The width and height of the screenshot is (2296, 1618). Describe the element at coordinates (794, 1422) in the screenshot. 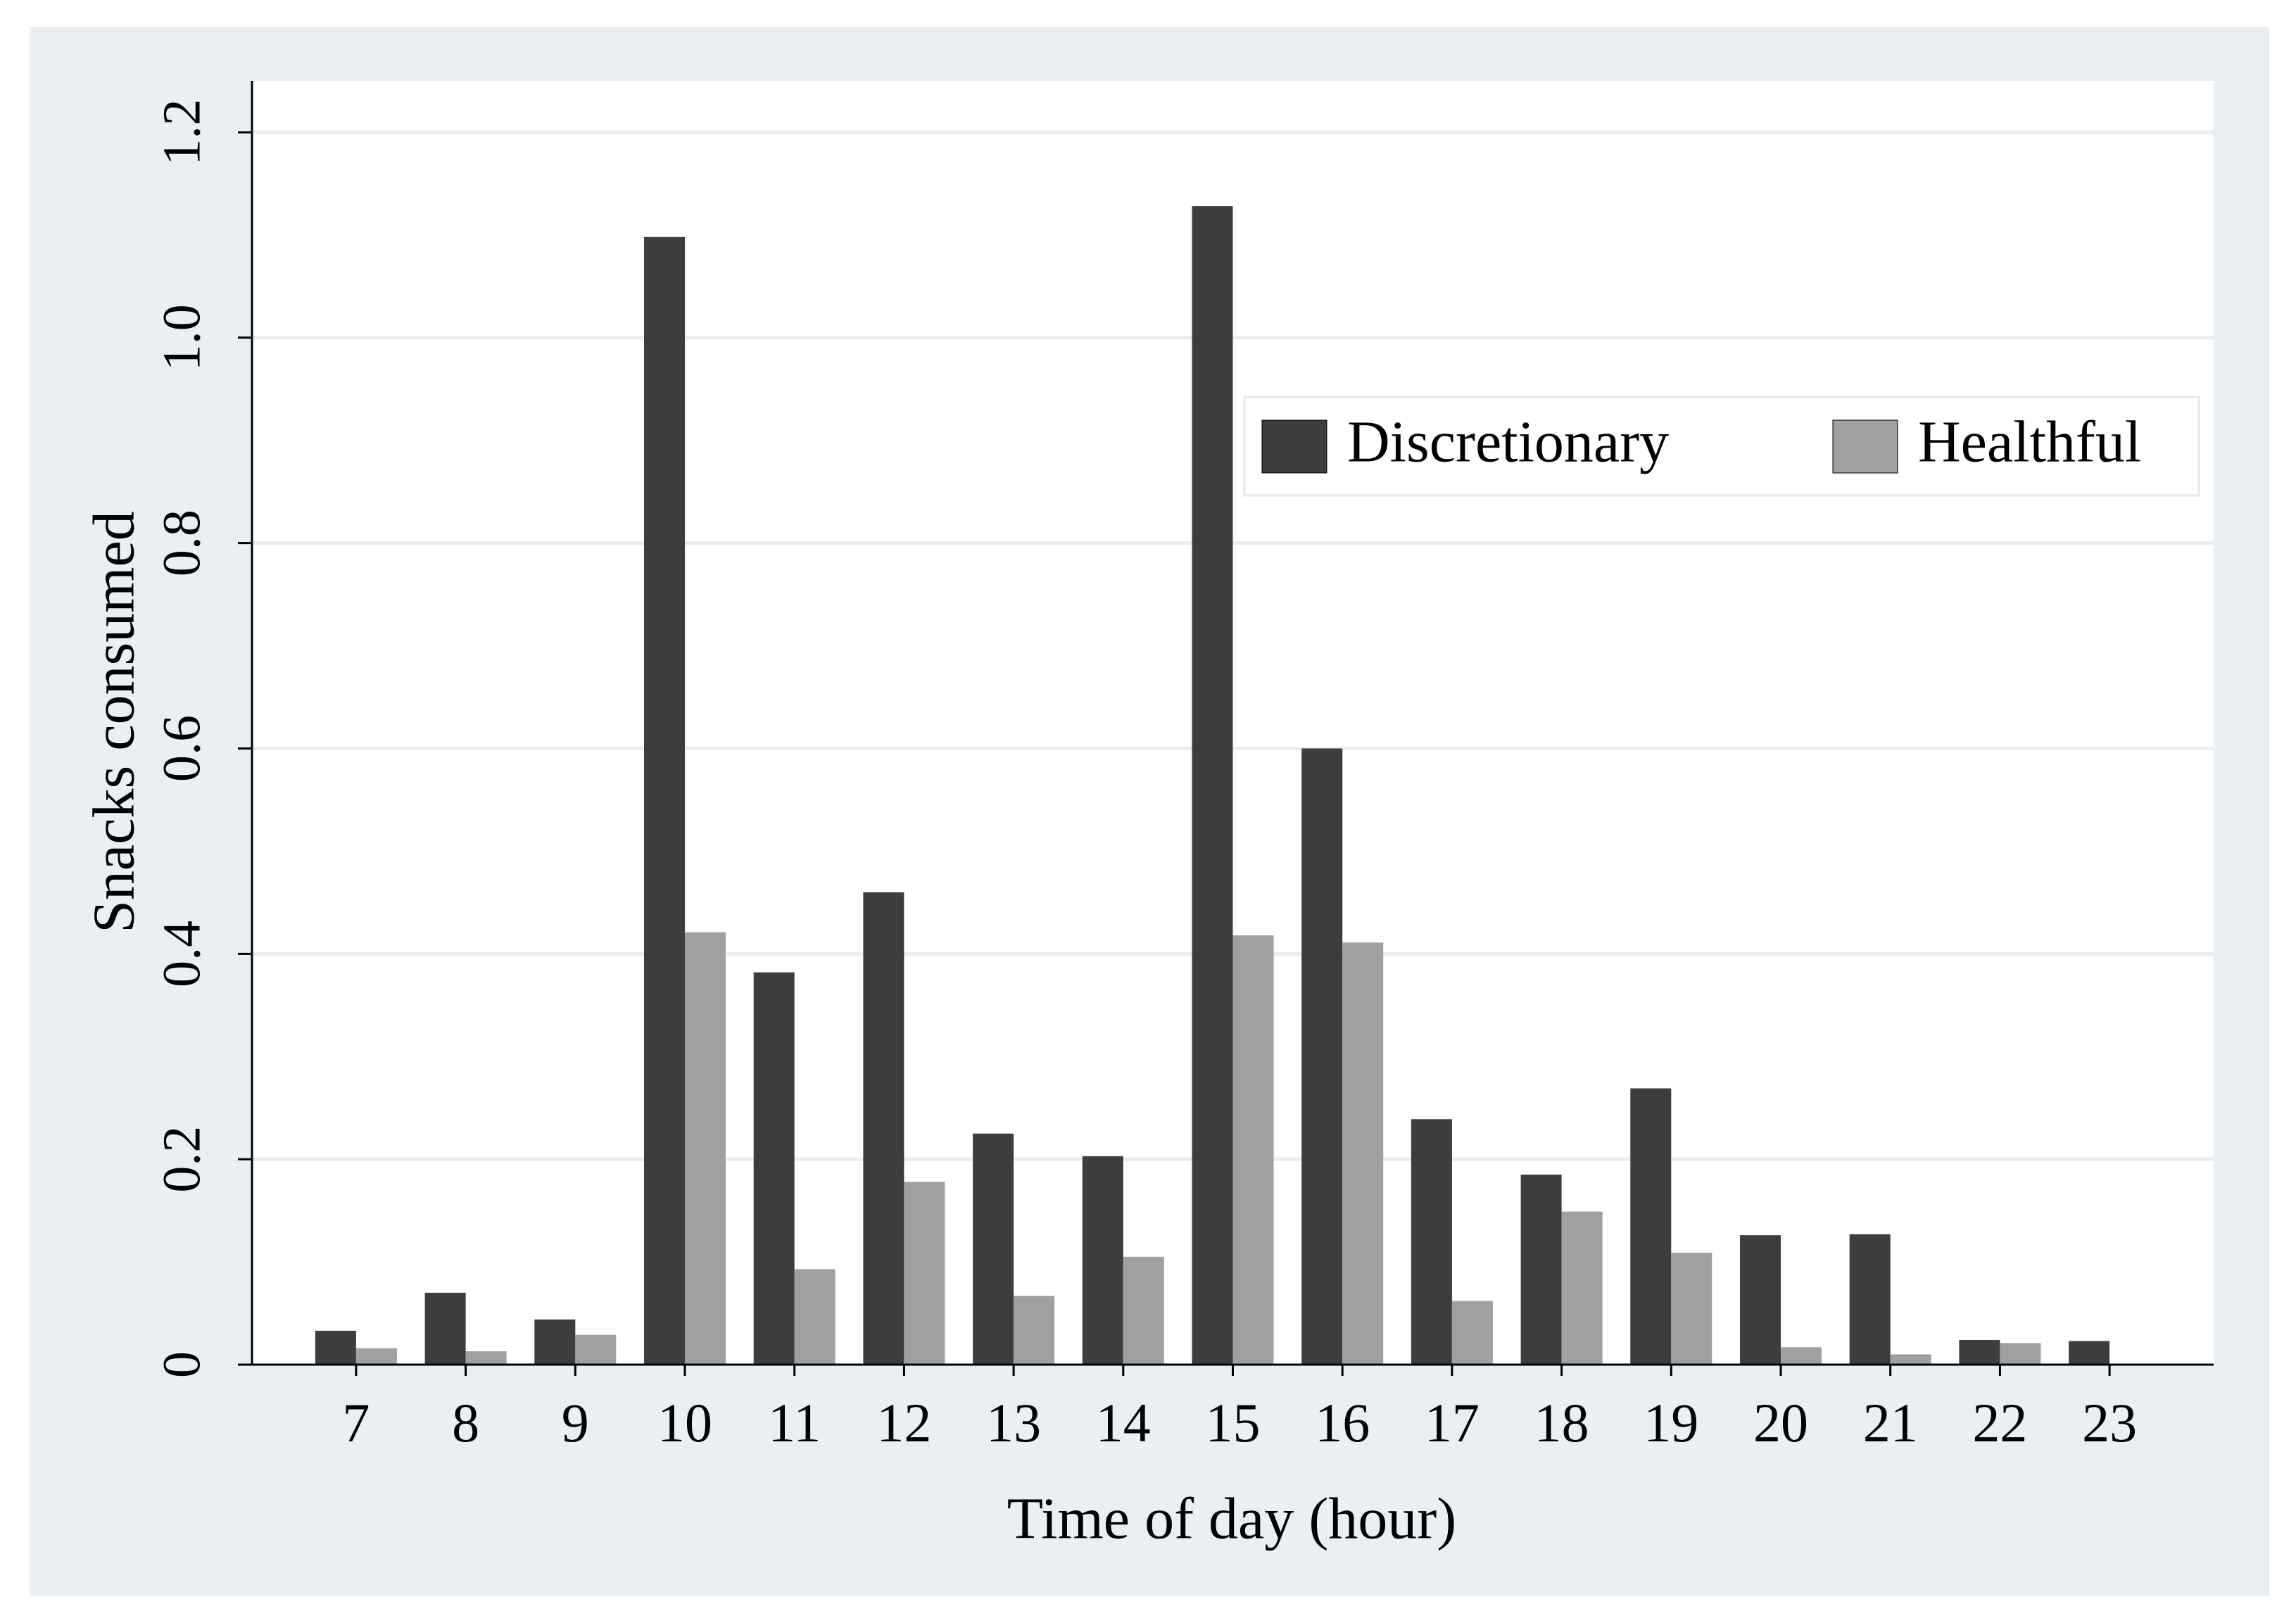

I see `x-tick-label: 11` at that location.